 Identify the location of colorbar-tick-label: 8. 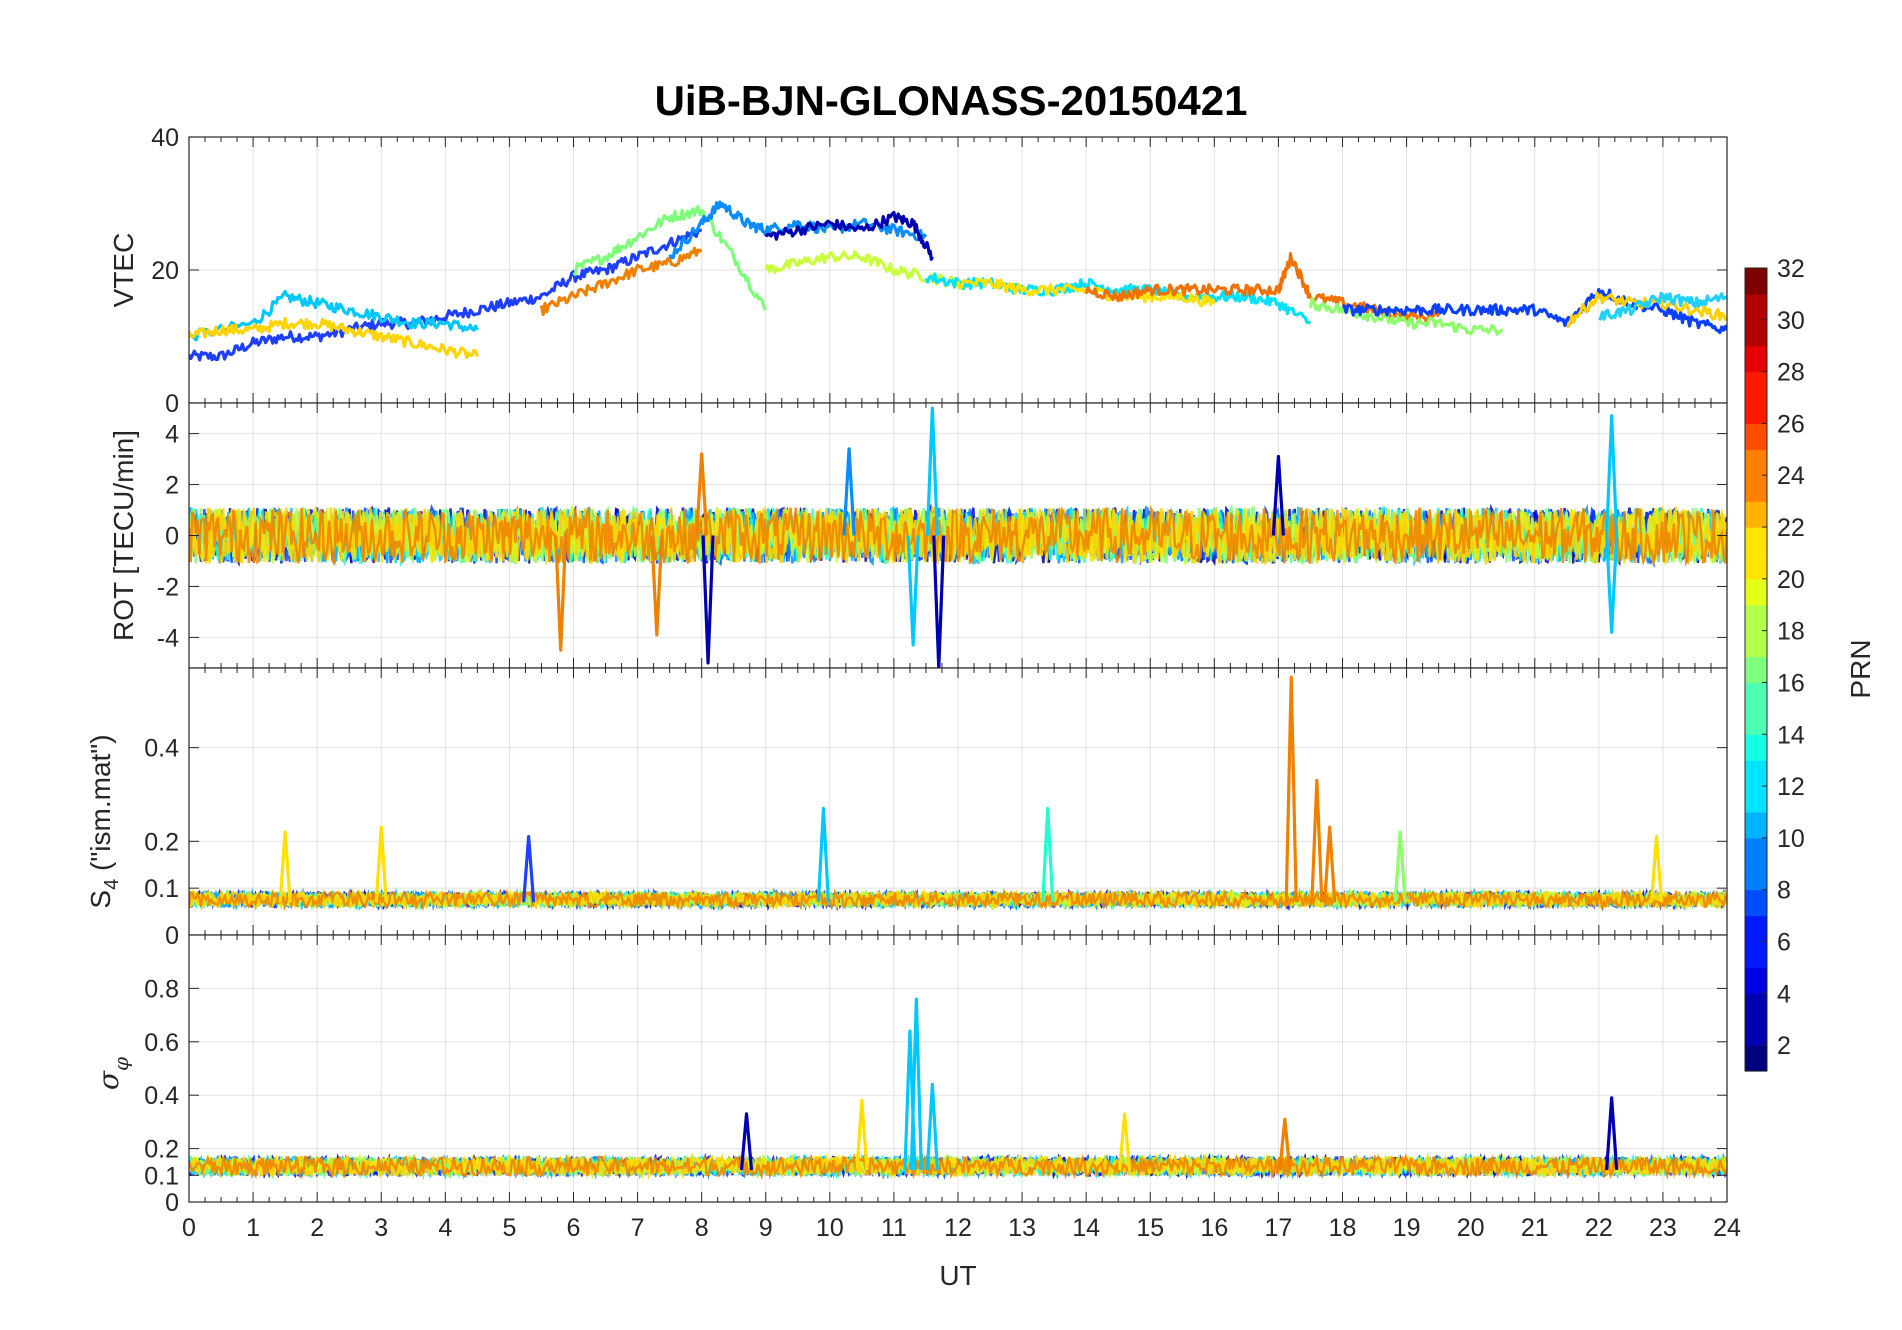
(1784, 891).